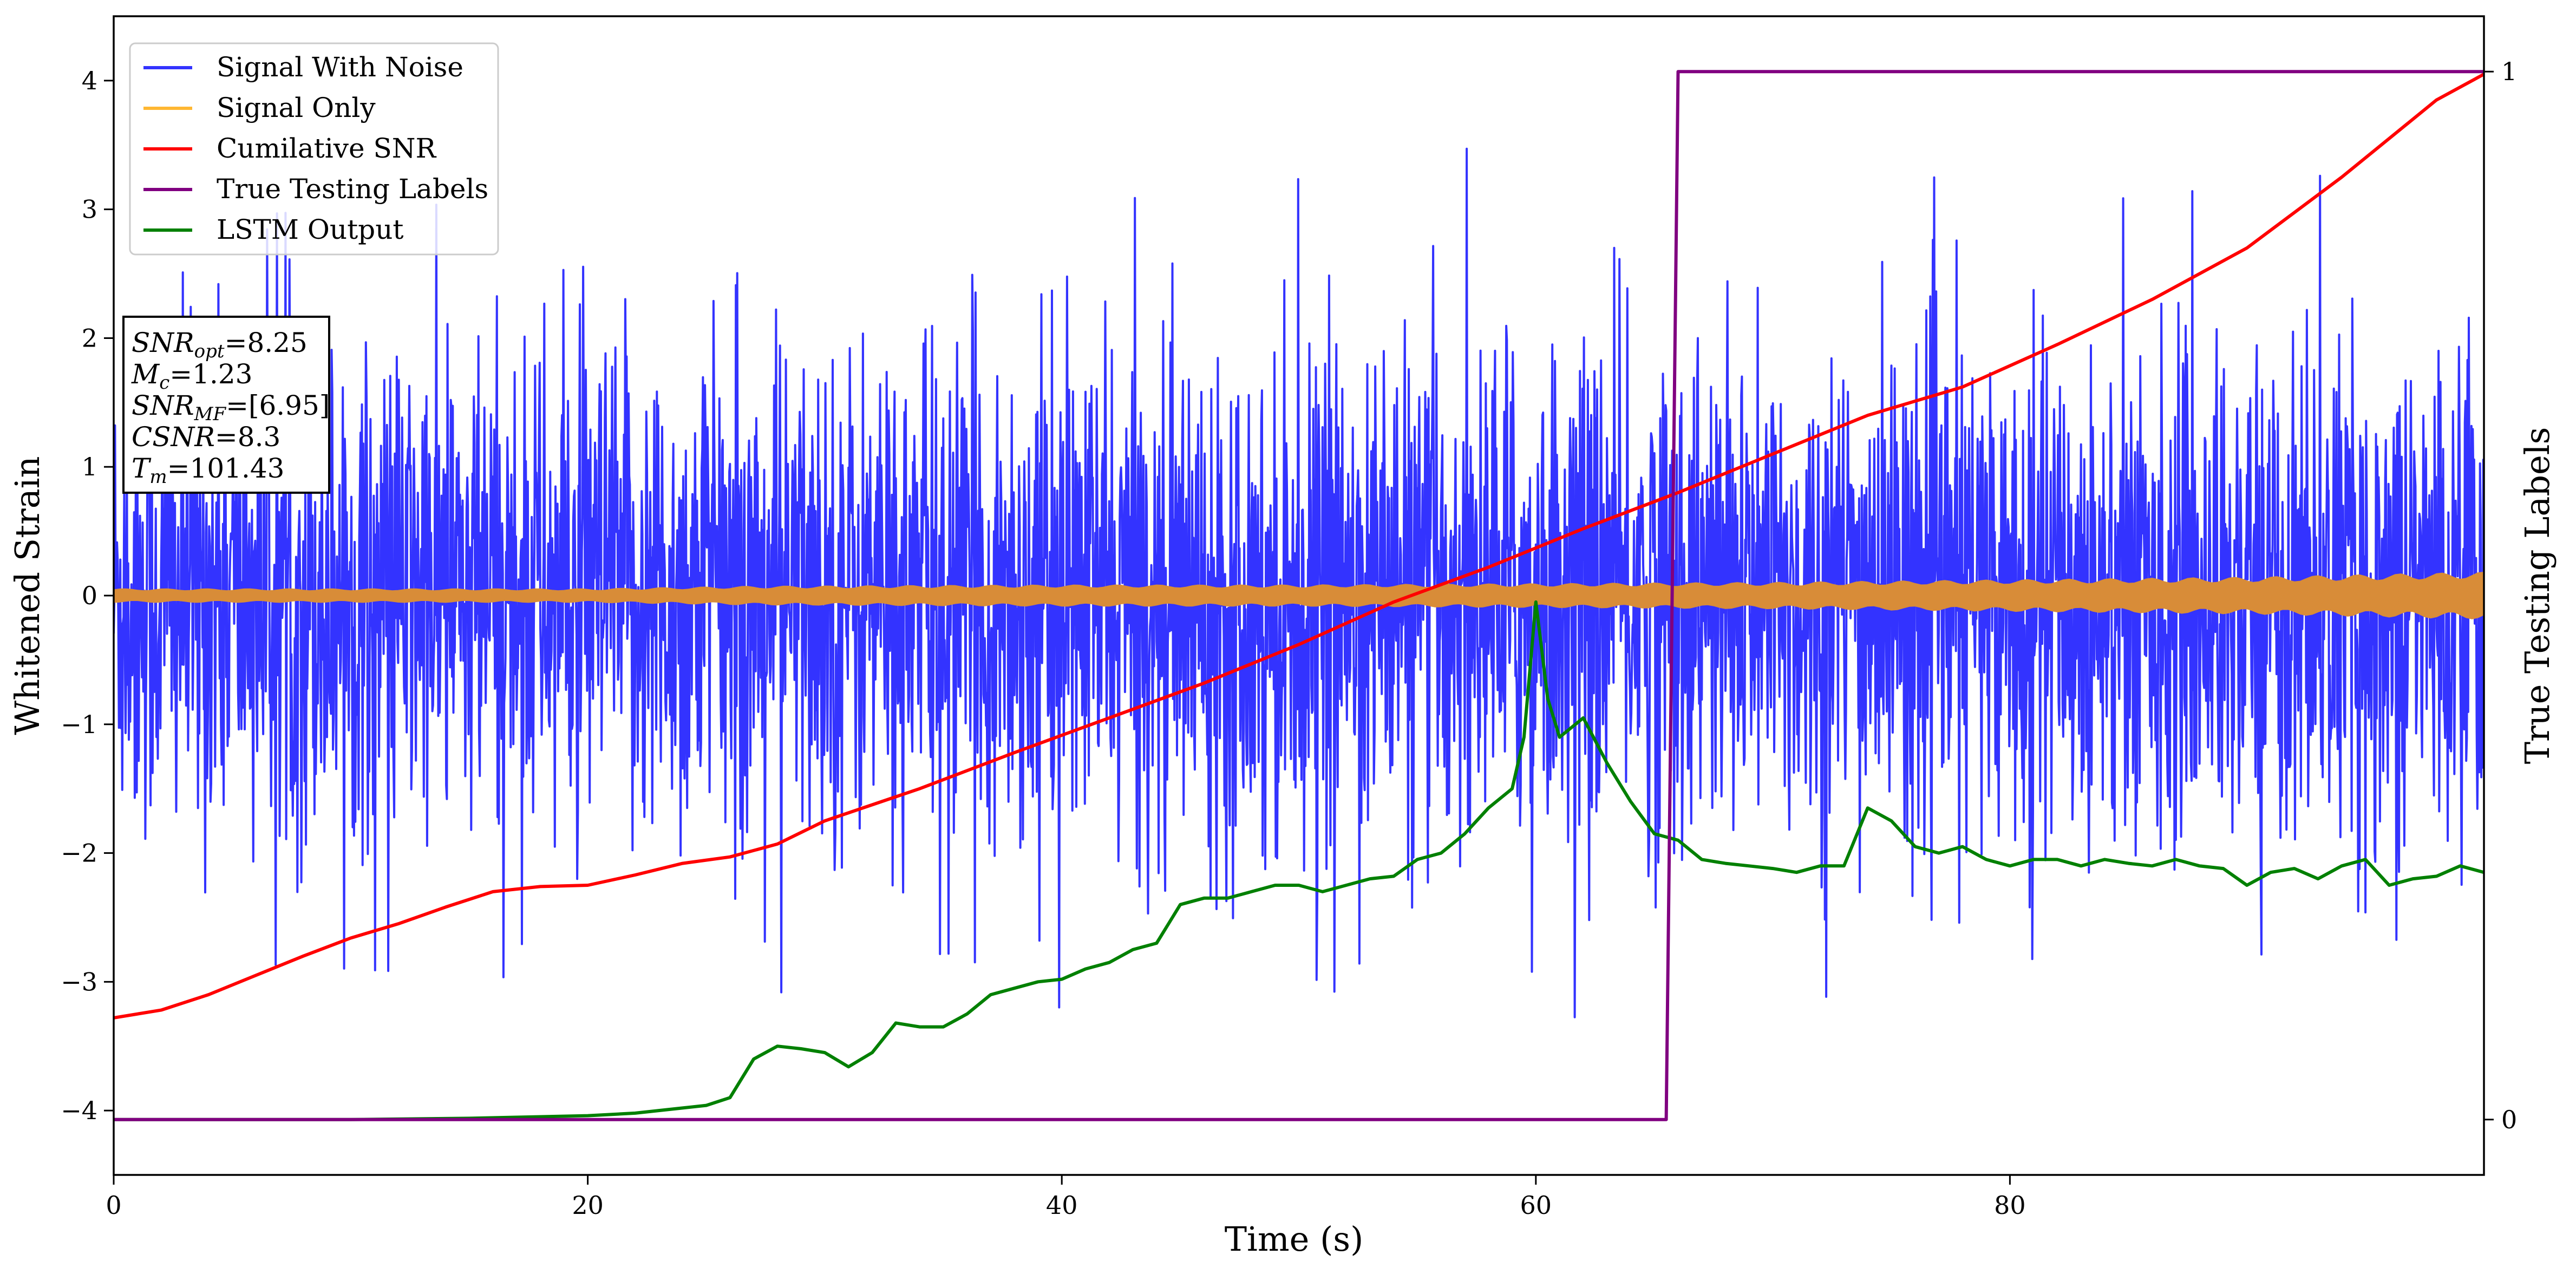  What do you see at coordinates (296, 107) in the screenshot?
I see `legend-label: Signal Only` at bounding box center [296, 107].